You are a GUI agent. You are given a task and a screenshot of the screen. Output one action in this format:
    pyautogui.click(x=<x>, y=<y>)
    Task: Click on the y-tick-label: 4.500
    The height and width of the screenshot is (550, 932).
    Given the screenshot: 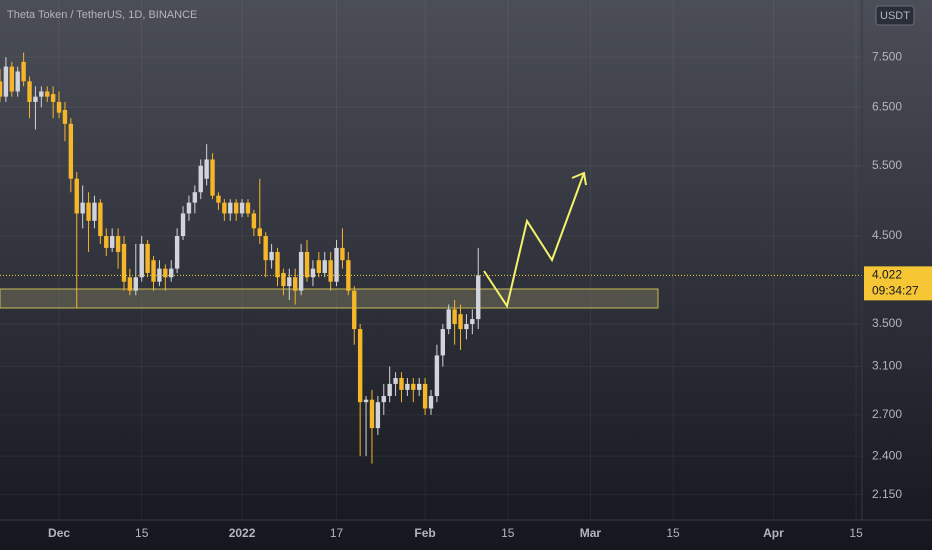 What is the action you would take?
    pyautogui.click(x=887, y=235)
    